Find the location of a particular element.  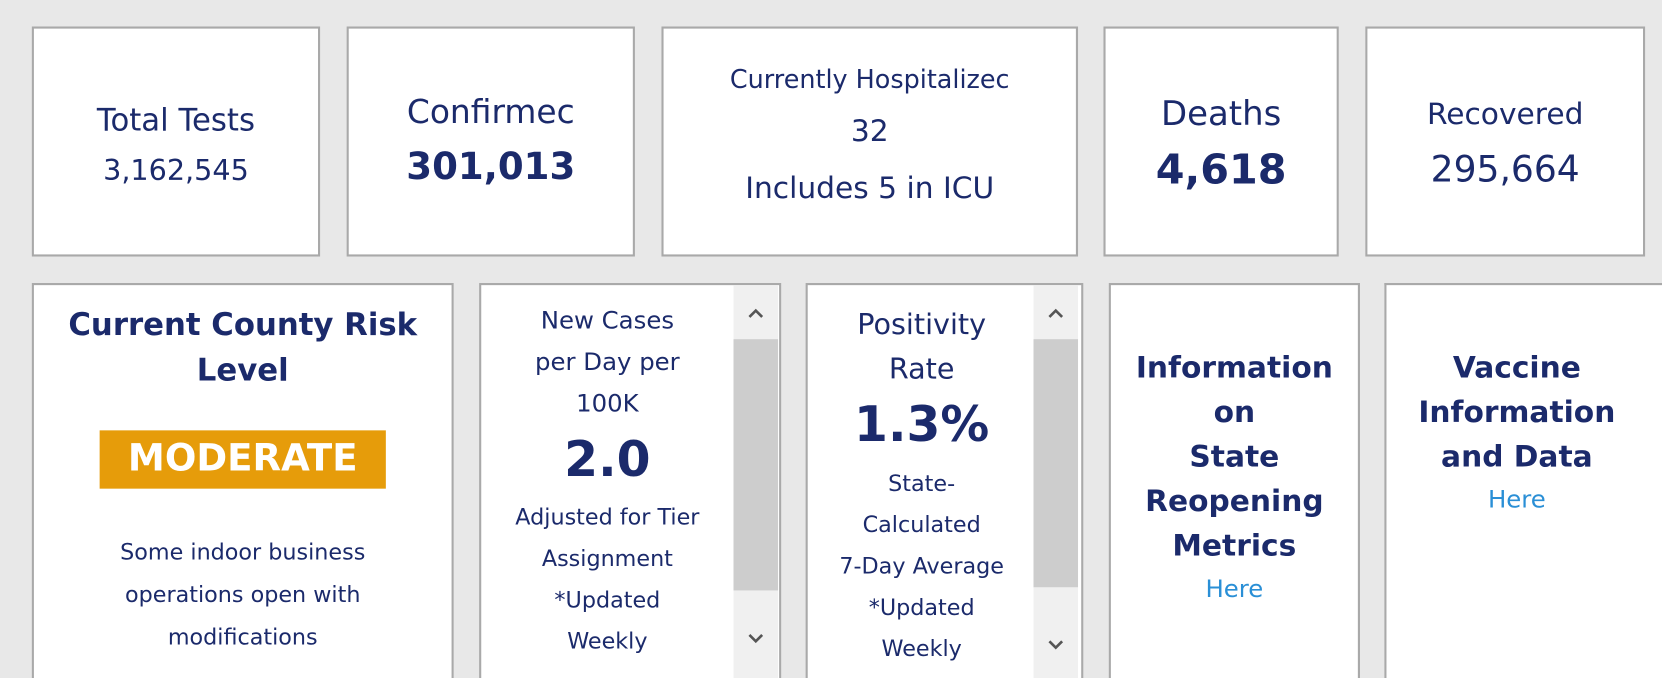

positivity-note: *Updated is located at coordinates (921, 607).